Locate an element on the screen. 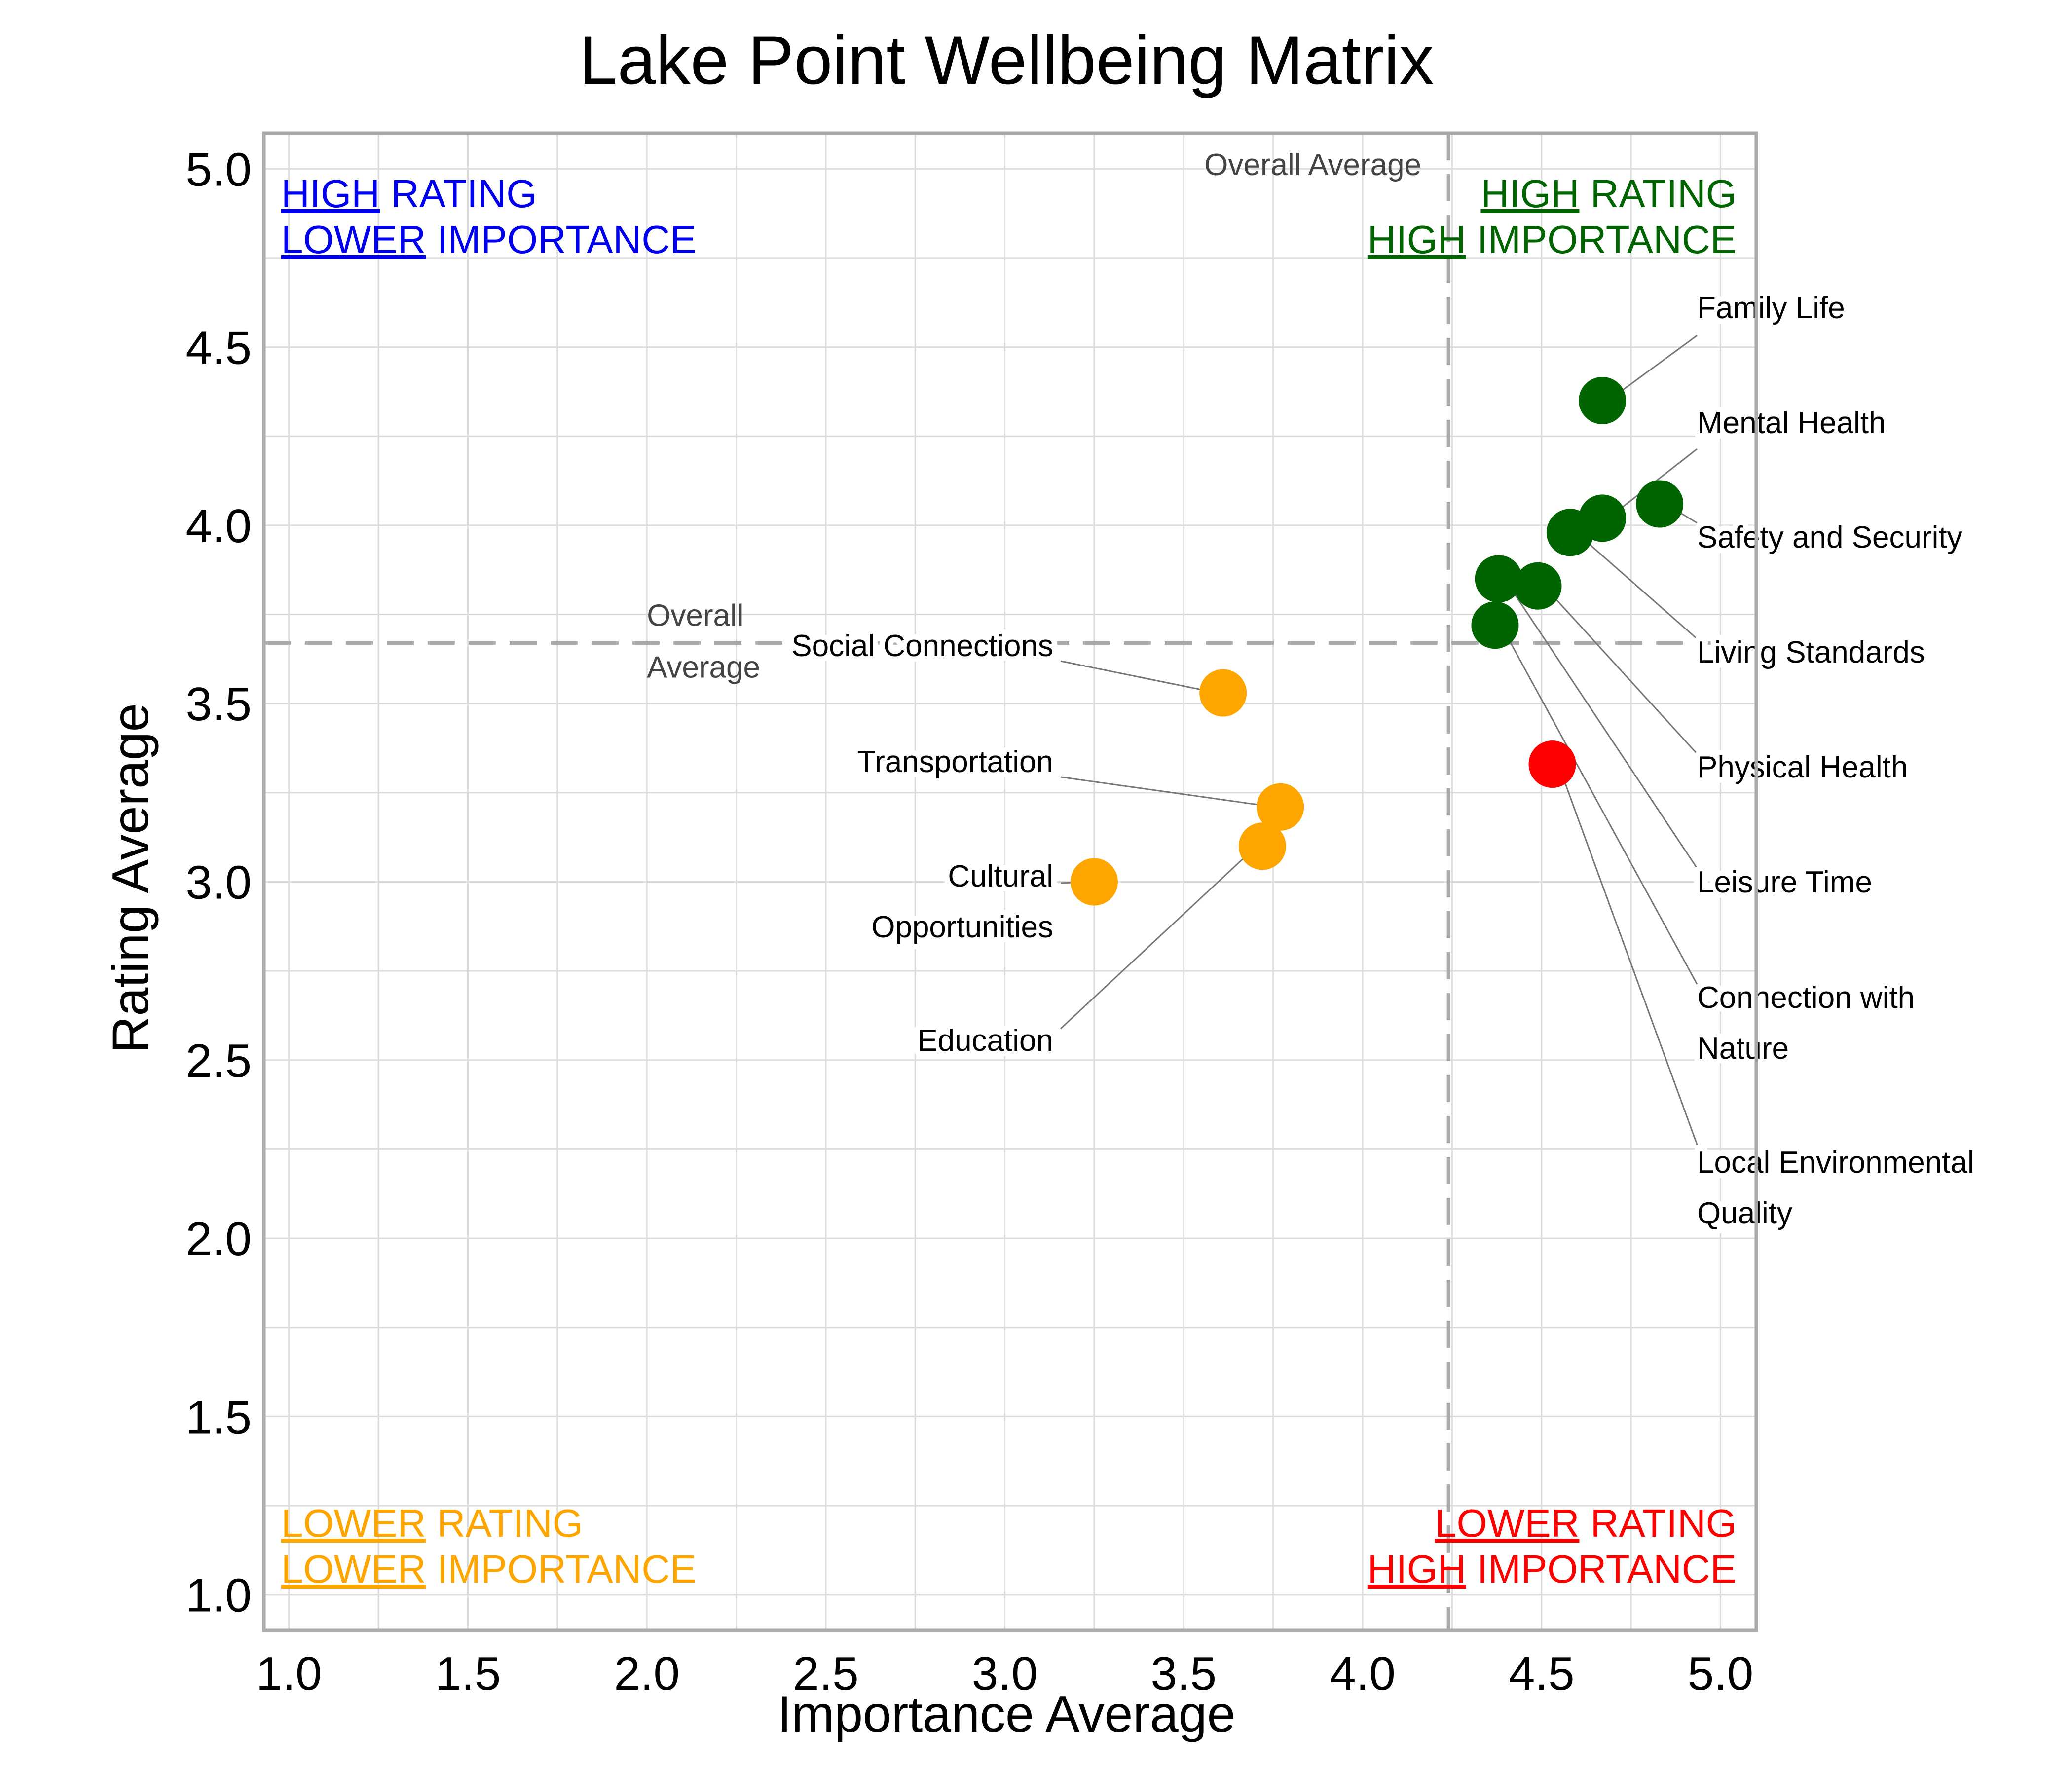 The width and height of the screenshot is (2072, 1776). quadrant-label-bottom-right: LOWER RATING is located at coordinates (1586, 1523).